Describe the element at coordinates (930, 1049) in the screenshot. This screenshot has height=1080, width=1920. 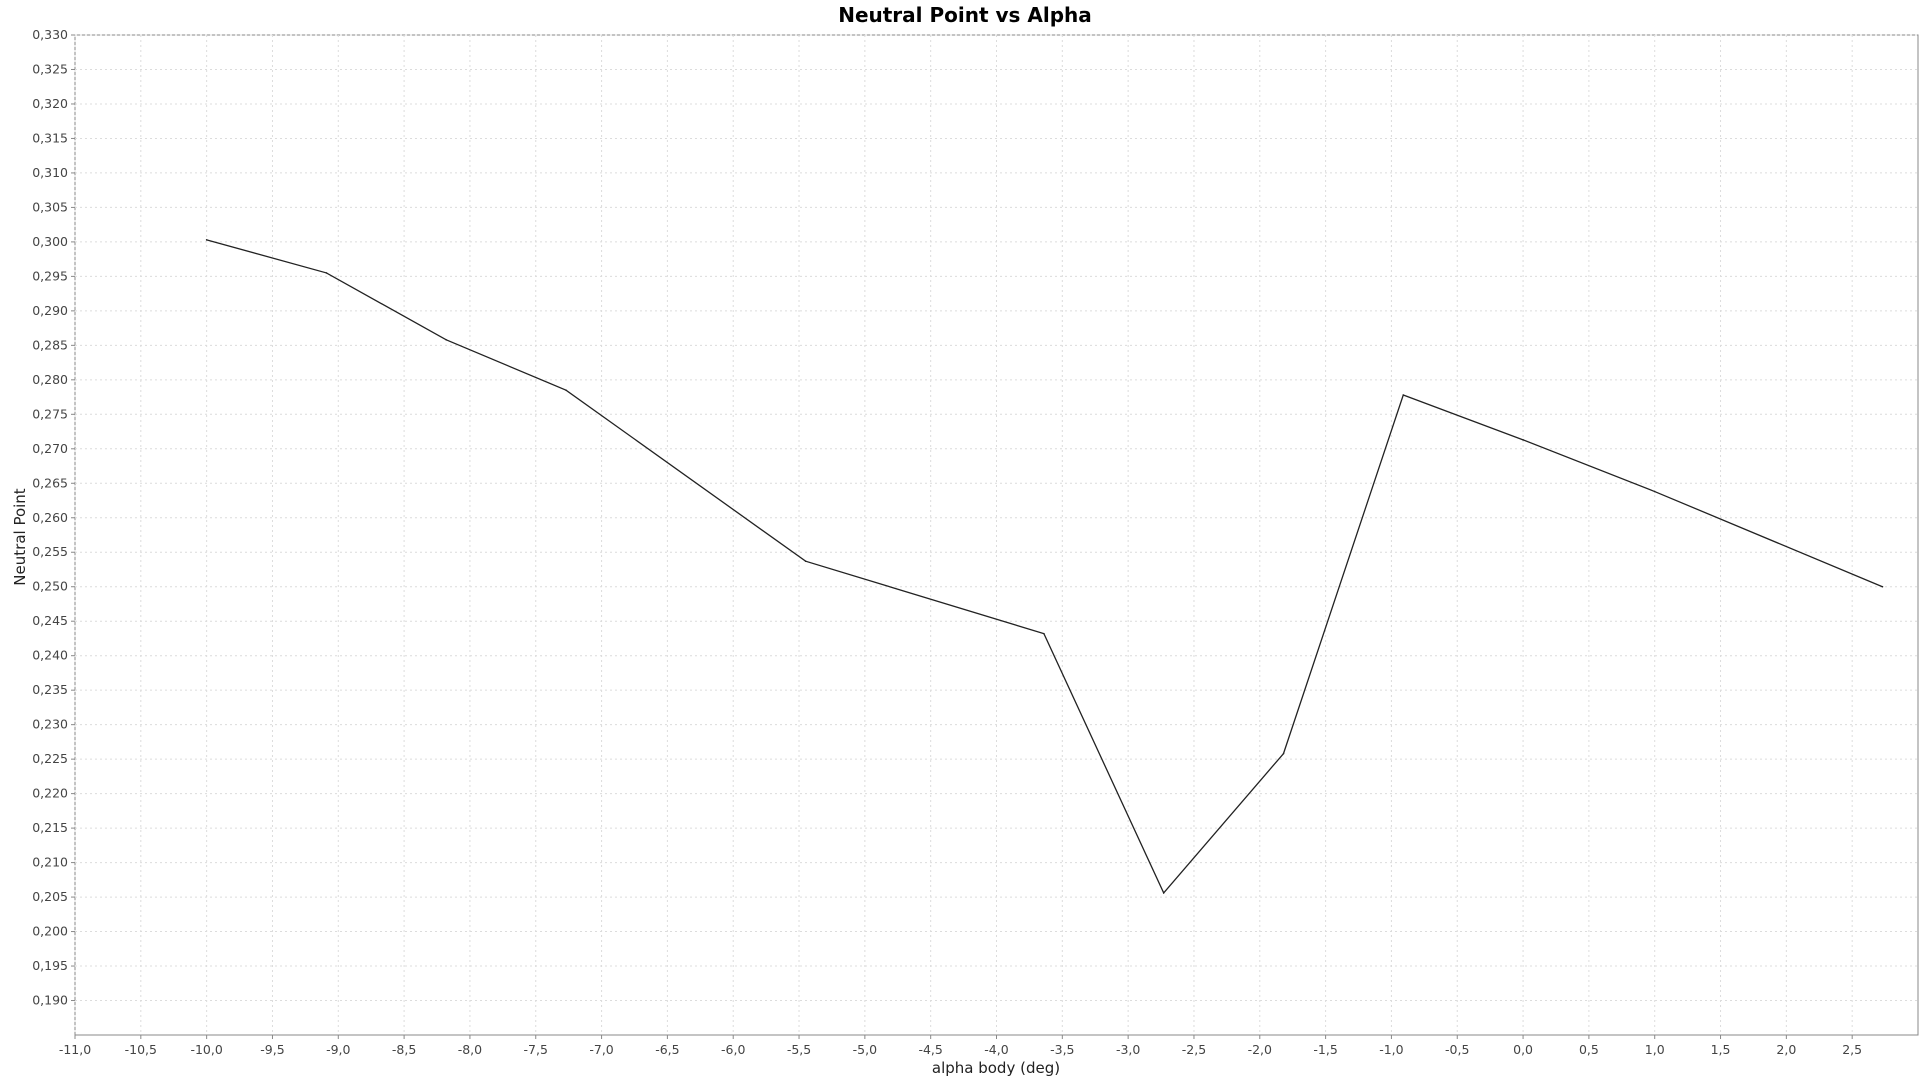
I see `x-tick-label: -4,5` at that location.